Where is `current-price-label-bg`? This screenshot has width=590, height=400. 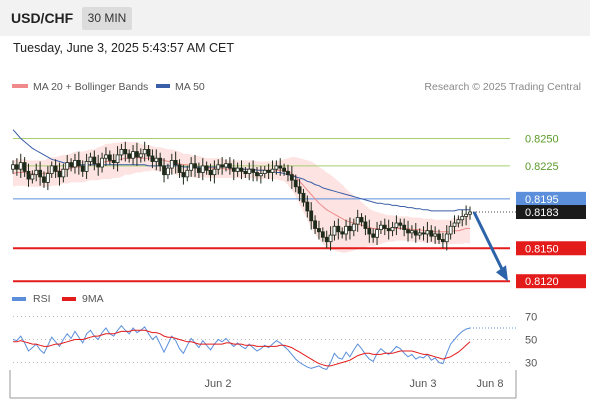
current-price-label-bg is located at coordinates (551, 212).